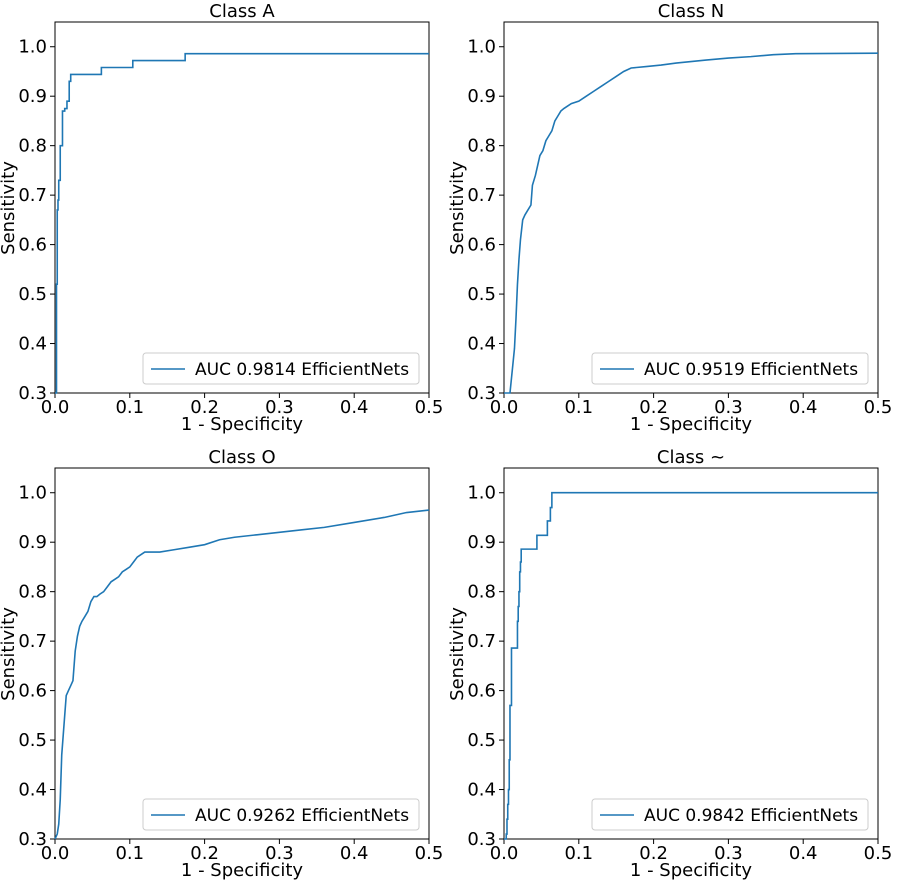 The width and height of the screenshot is (897, 884). Describe the element at coordinates (751, 816) in the screenshot. I see `legend-label: AUC 0.9842 EfficientNets` at that location.